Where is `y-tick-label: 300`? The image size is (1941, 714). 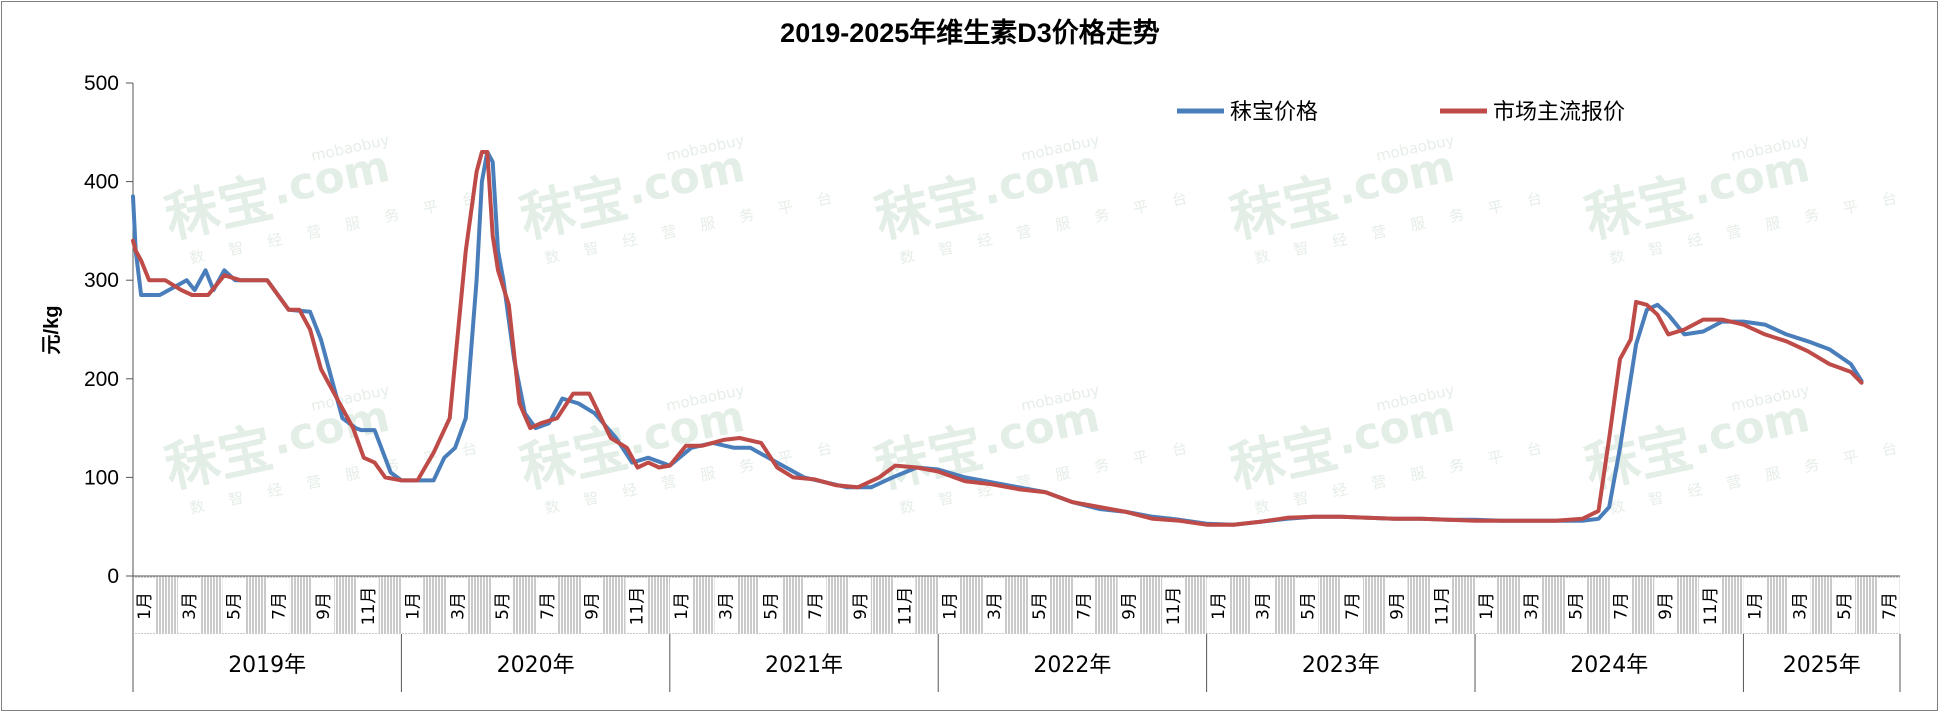
y-tick-label: 300 is located at coordinates (101, 280).